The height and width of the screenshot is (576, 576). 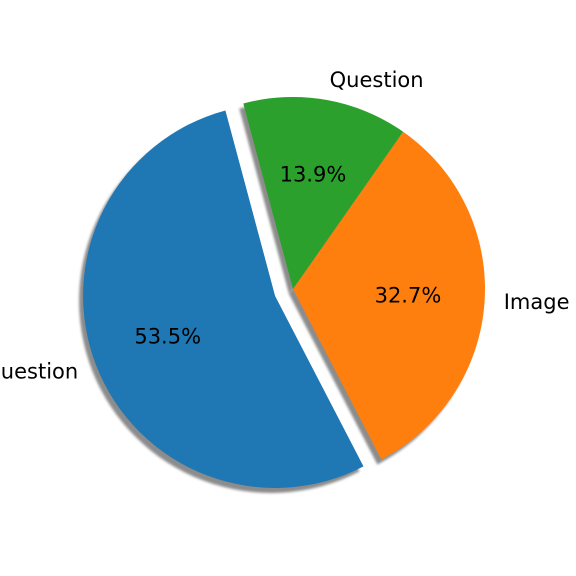 I want to click on slice-label-image-question: Image+Question, so click(x=39, y=371).